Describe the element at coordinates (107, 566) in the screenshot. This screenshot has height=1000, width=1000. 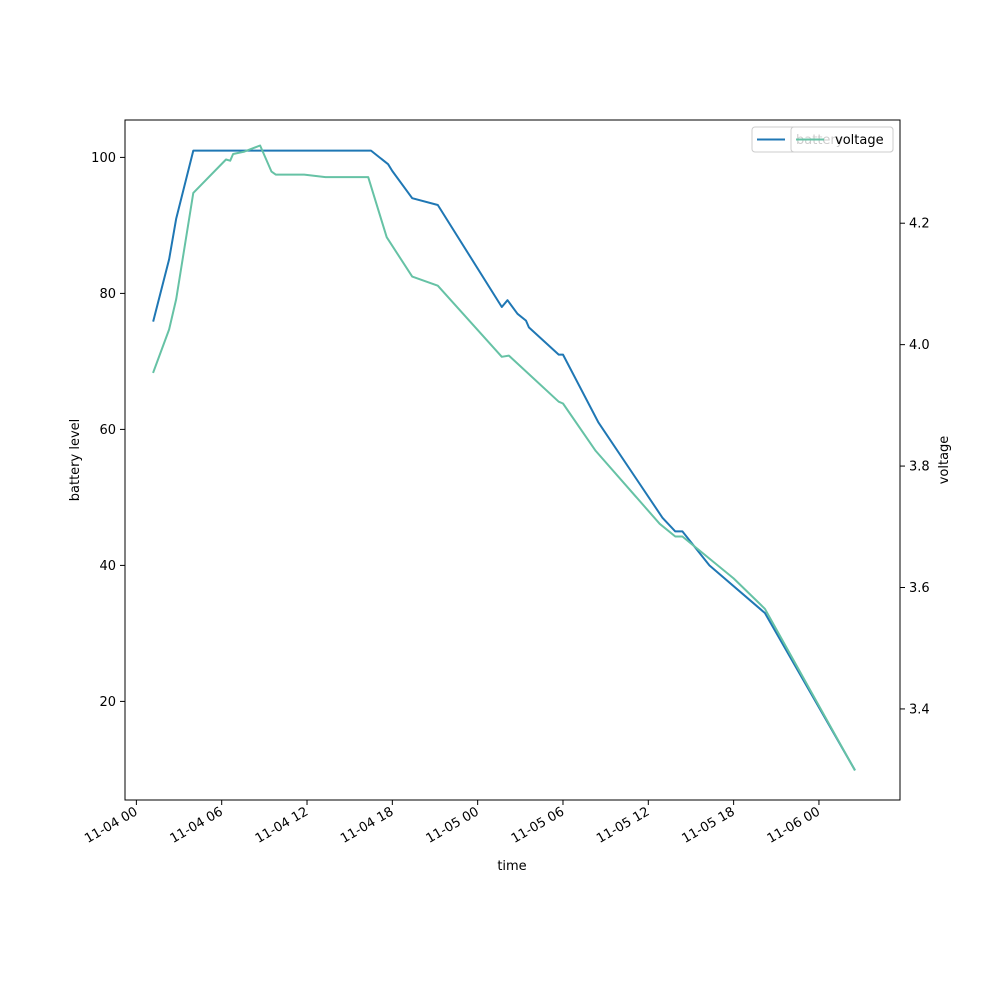
I see `left-y-tick-label: 40` at that location.